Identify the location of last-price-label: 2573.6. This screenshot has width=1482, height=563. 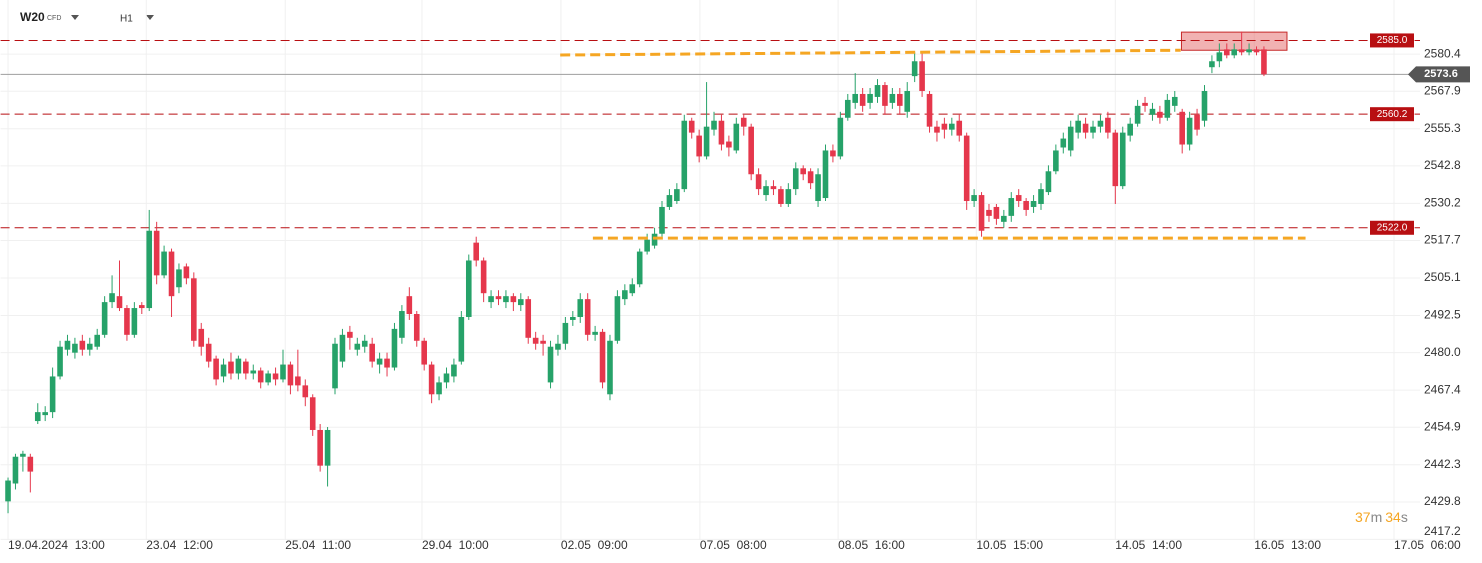
(1441, 74).